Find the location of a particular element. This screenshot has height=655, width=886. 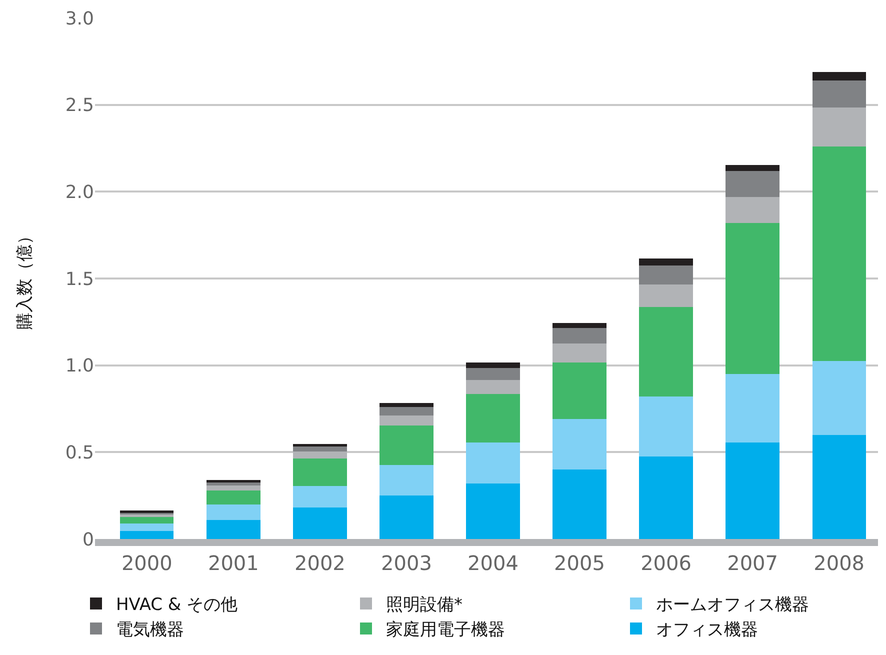

x-tick-label: 2001 is located at coordinates (233, 563).